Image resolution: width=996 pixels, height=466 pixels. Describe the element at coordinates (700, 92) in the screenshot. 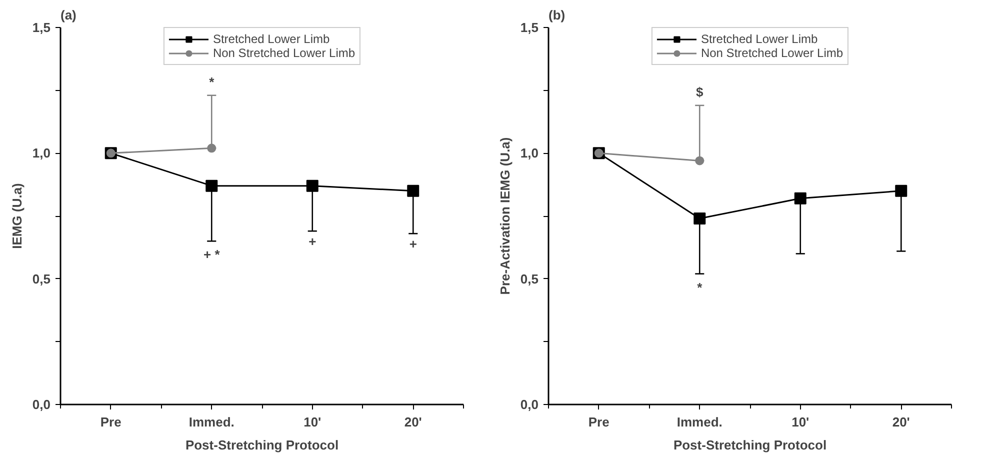

I see `annotation: $` at that location.